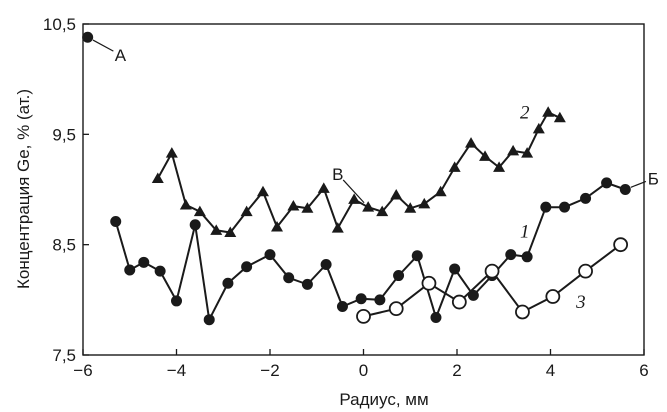 The width and height of the screenshot is (667, 412). What do you see at coordinates (269, 370) in the screenshot?
I see `x-tick-label: −2` at bounding box center [269, 370].